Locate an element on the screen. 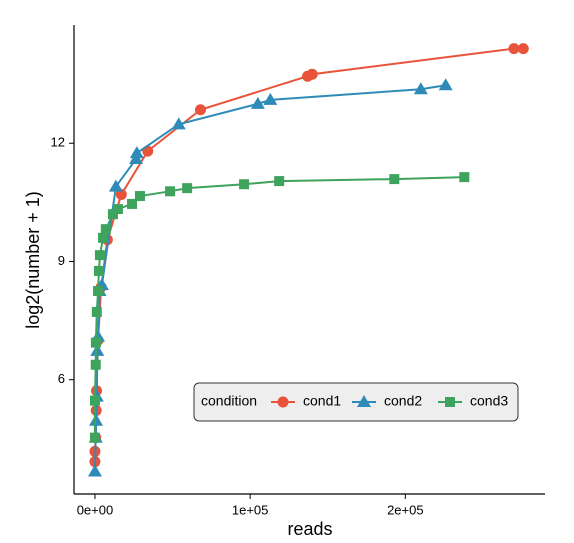 This screenshot has height=543, width=574. x-tick-label: 1e+05 is located at coordinates (250, 509).